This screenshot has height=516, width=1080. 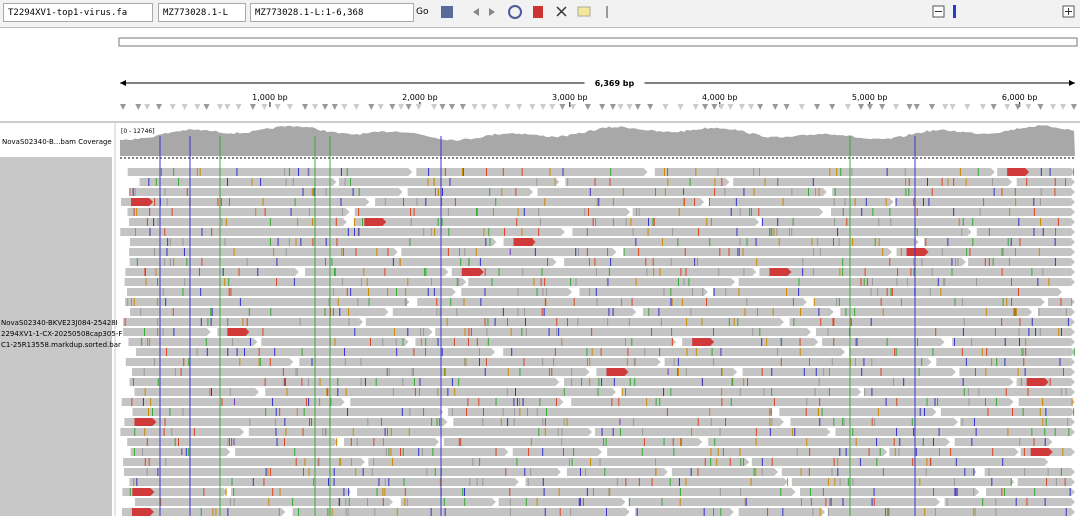 I want to click on ruler-tick-label: 1,000 bp, so click(x=270, y=97).